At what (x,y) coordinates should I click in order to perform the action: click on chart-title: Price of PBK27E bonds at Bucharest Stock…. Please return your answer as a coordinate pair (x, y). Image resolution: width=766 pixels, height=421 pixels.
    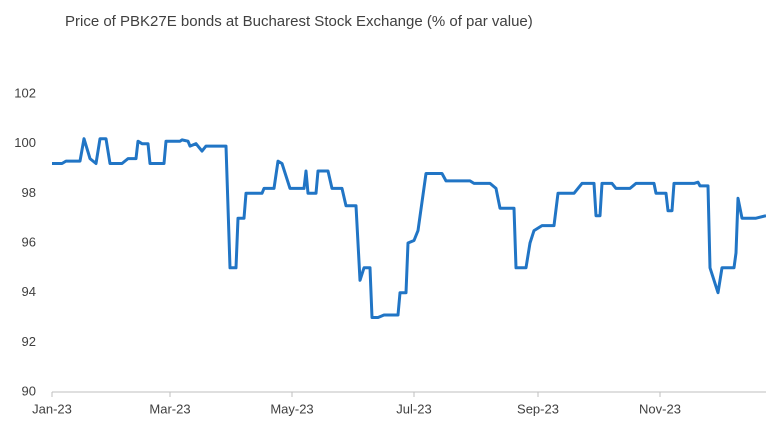
    Looking at the image, I should click on (299, 21).